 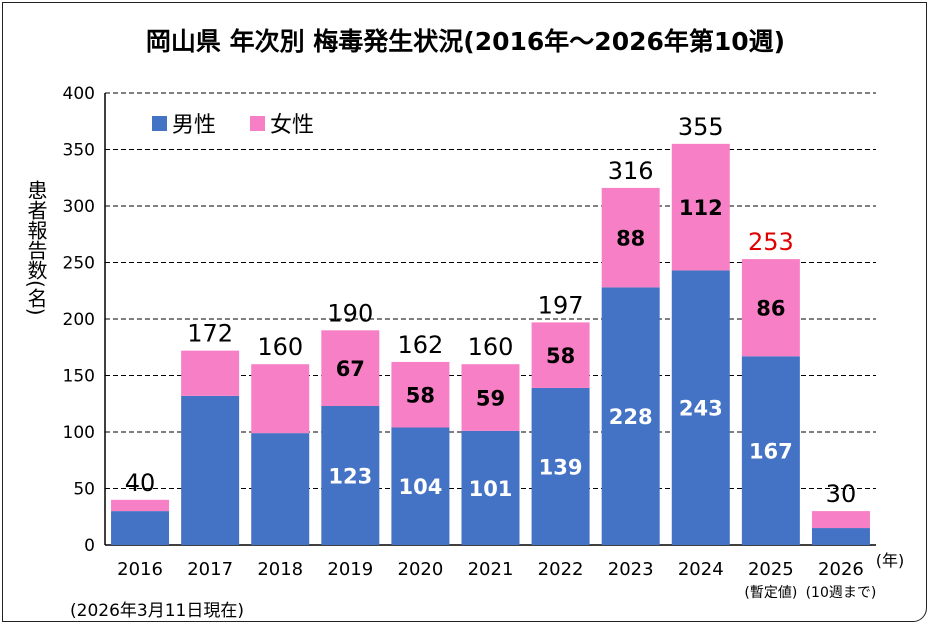 I want to click on data-label: 243, so click(x=701, y=409).